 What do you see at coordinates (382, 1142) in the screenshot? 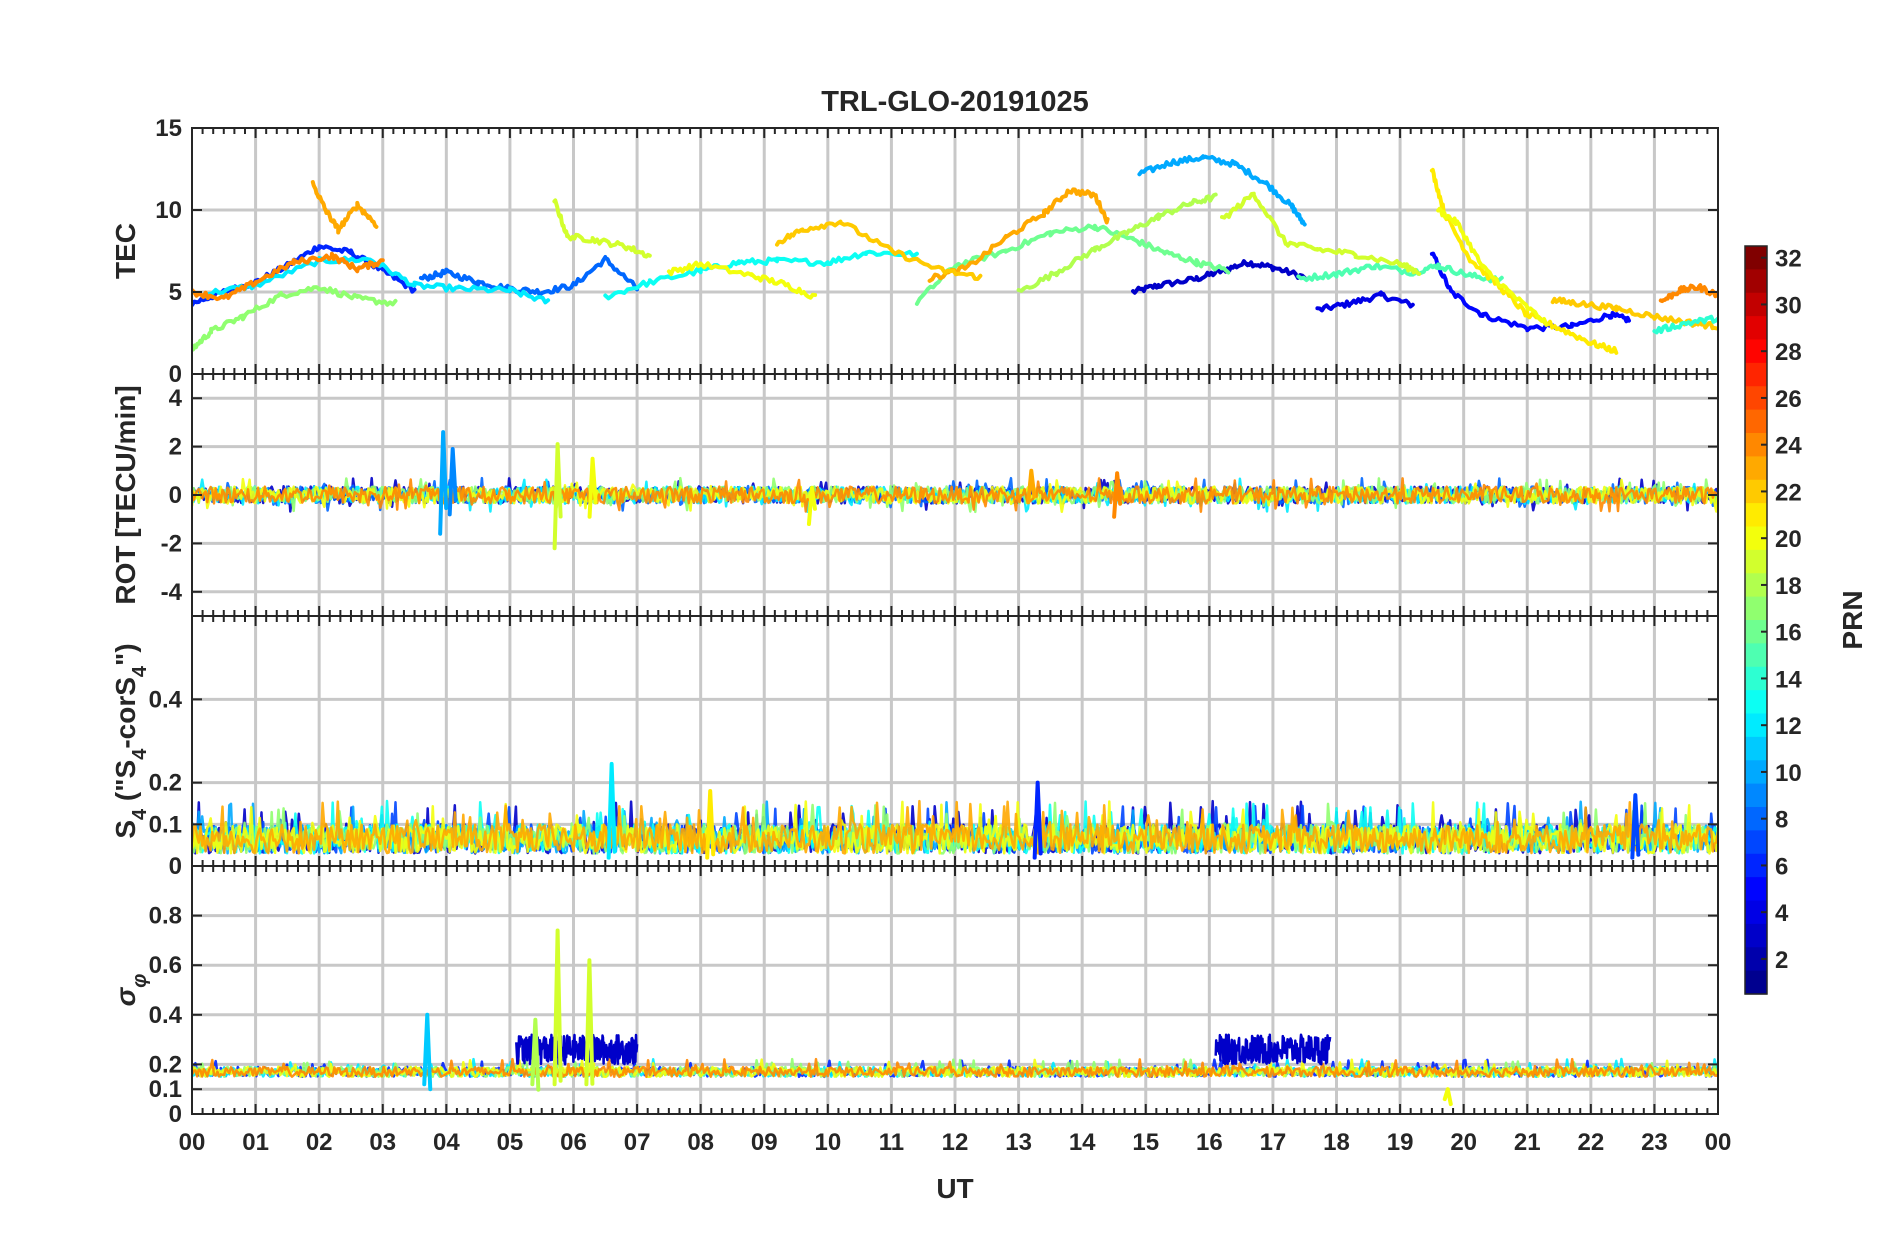
I see `x-tick-label: 03` at bounding box center [382, 1142].